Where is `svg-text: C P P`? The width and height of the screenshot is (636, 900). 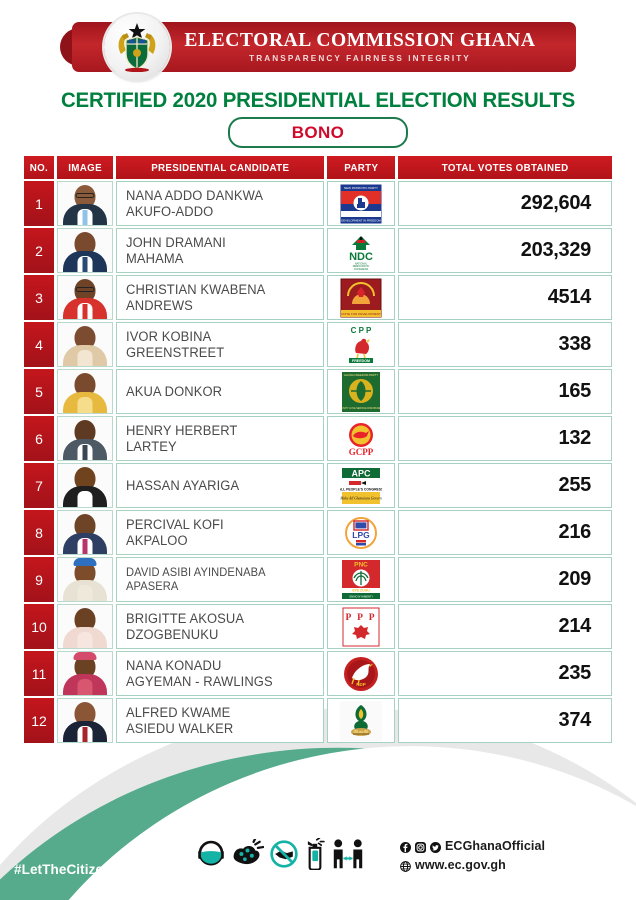 svg-text: C P P is located at coordinates (361, 330).